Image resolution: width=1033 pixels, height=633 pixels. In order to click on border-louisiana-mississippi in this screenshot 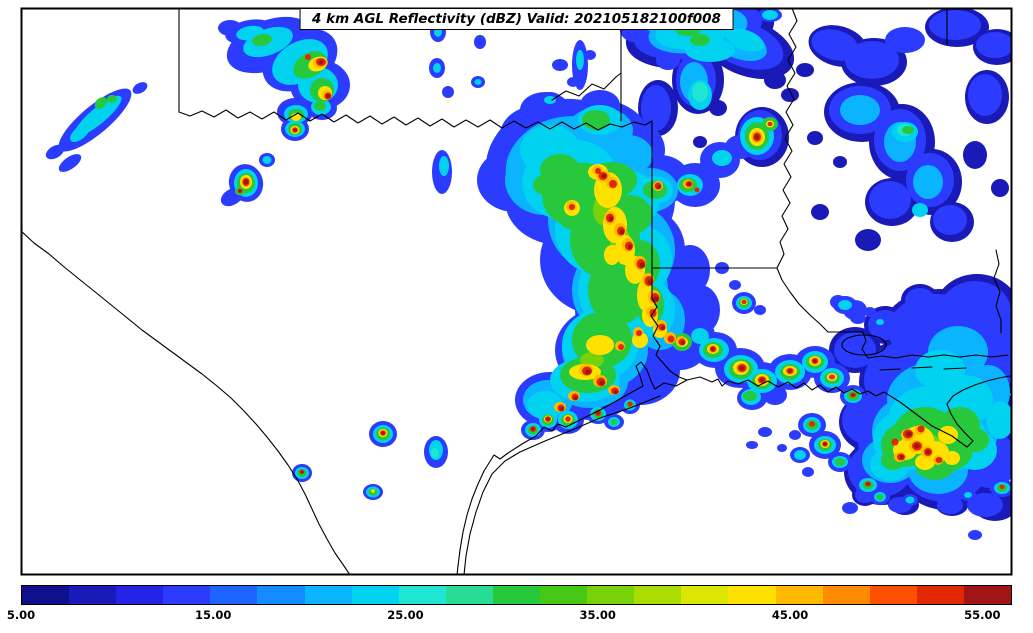, I will do `click(848, 345)`.